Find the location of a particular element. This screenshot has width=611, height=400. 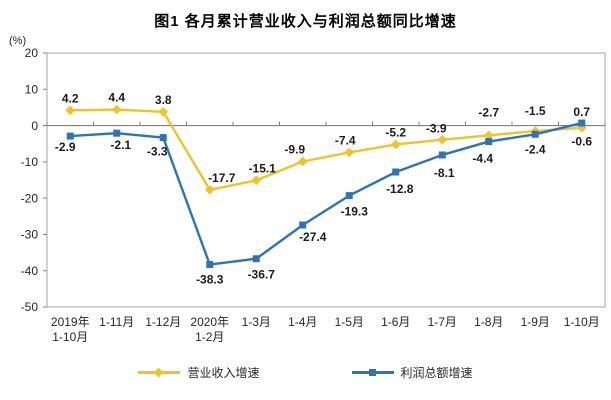

y-tick-label: -40 is located at coordinates (30, 271).